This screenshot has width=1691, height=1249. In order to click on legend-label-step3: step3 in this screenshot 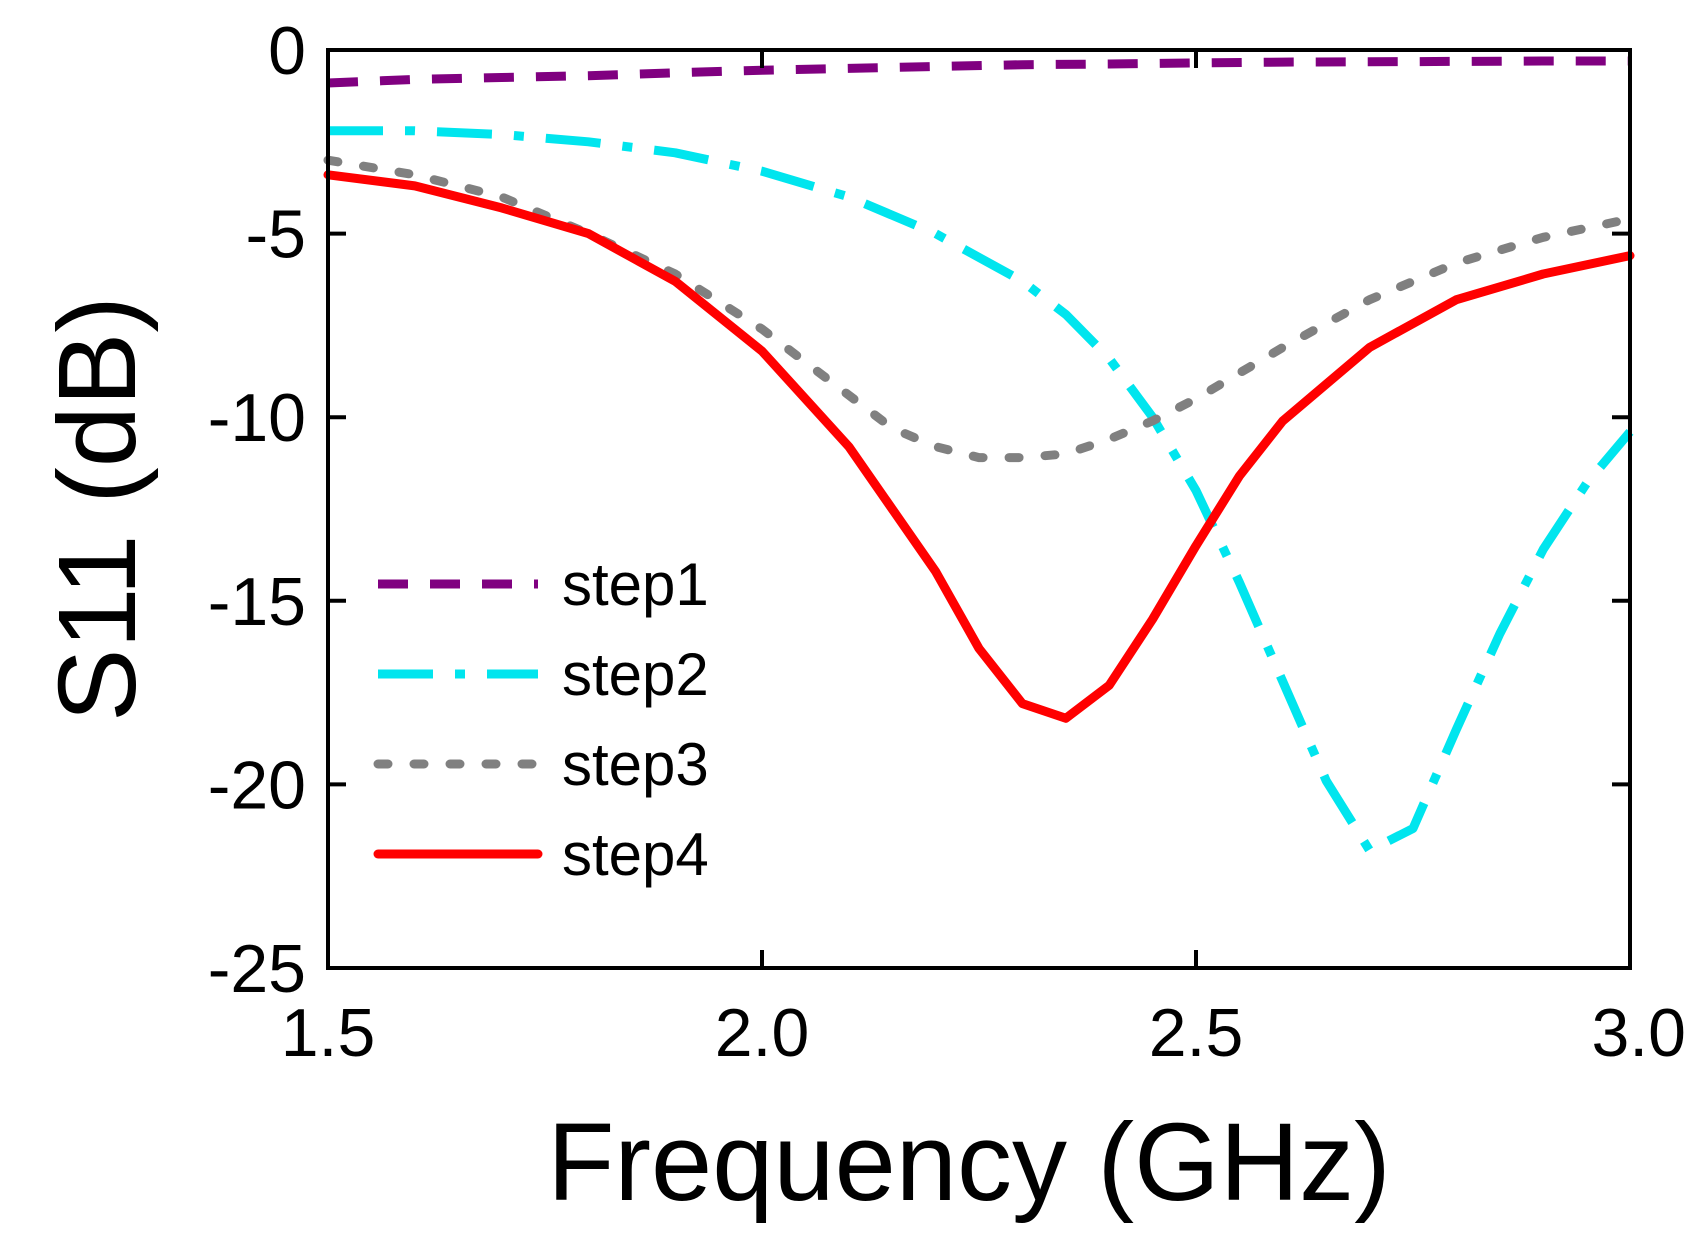, I will do `click(635, 764)`.